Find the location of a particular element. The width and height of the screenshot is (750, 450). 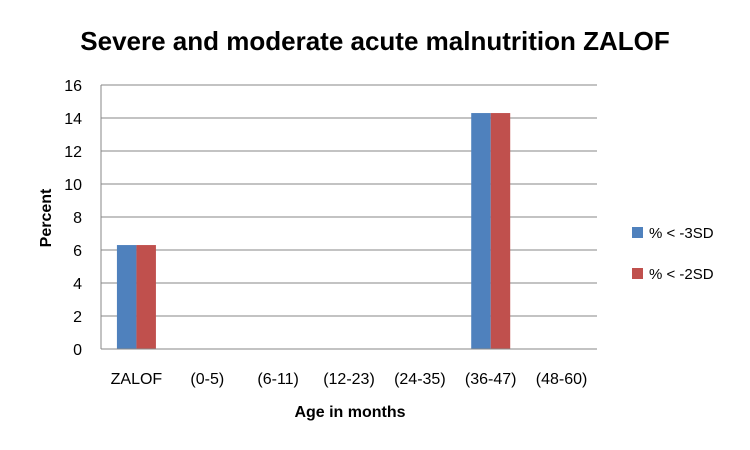

y-tick-labels: 0 2 4 6 8 10 12 14 16 is located at coordinates (73, 218).